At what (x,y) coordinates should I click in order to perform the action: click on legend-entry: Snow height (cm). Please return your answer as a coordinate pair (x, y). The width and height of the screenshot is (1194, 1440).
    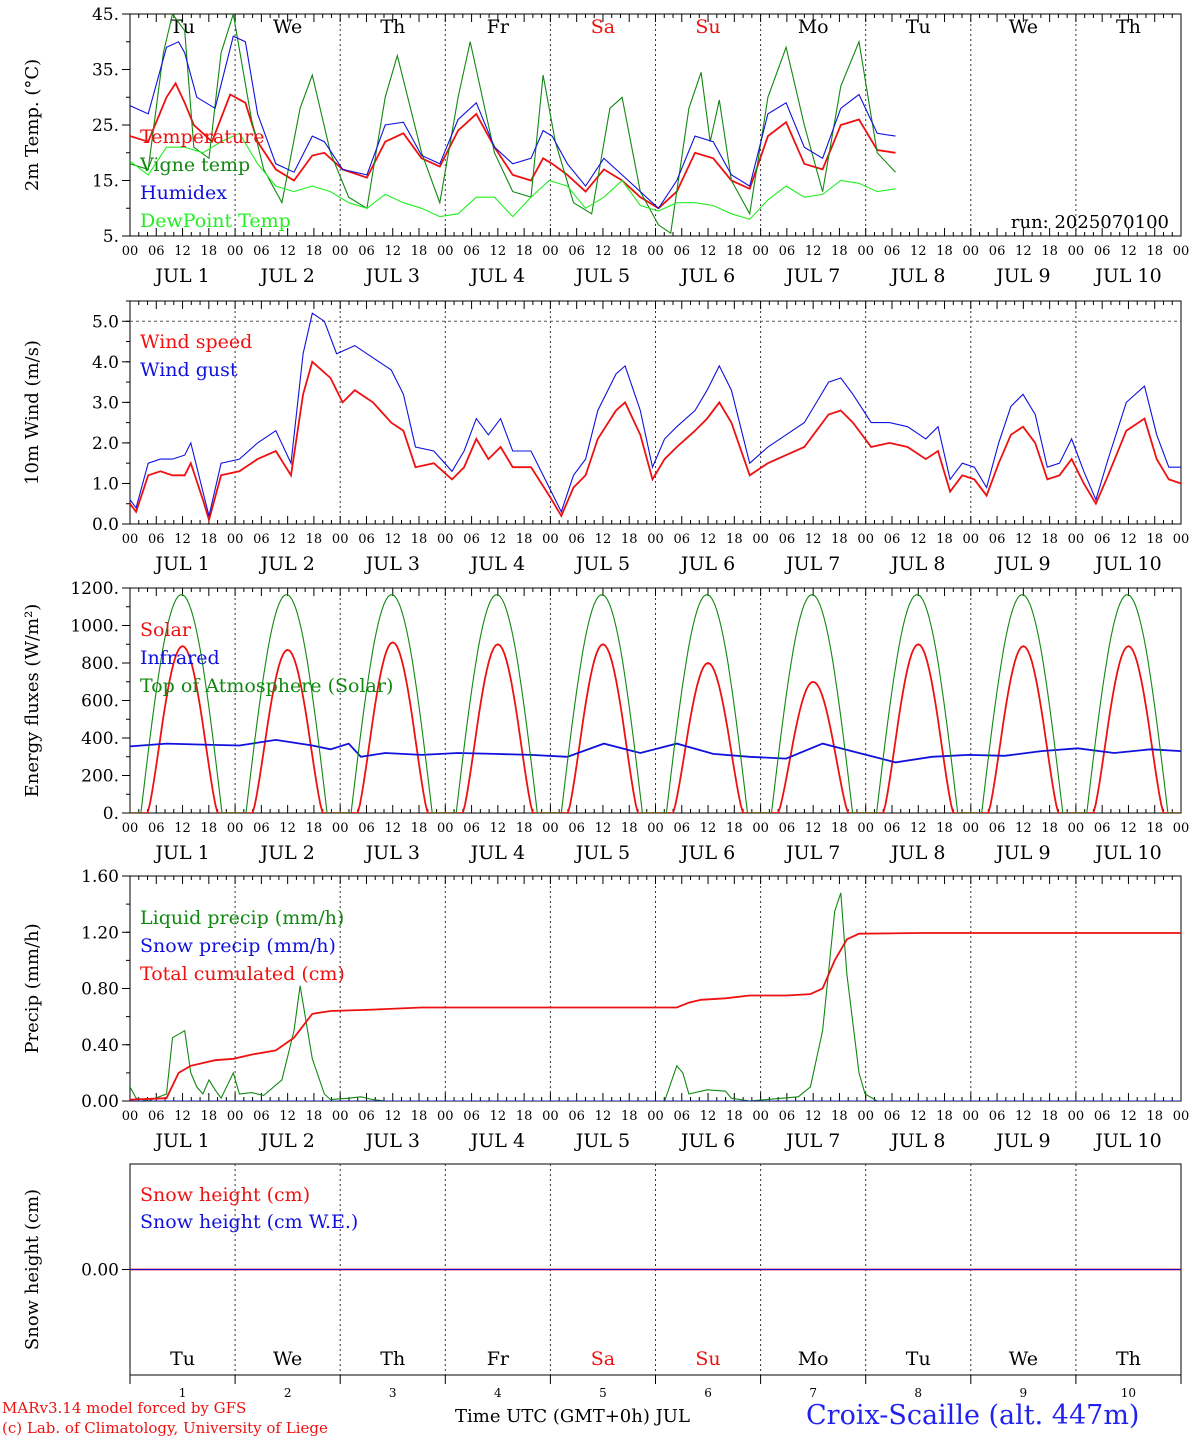
    Looking at the image, I should click on (225, 1195).